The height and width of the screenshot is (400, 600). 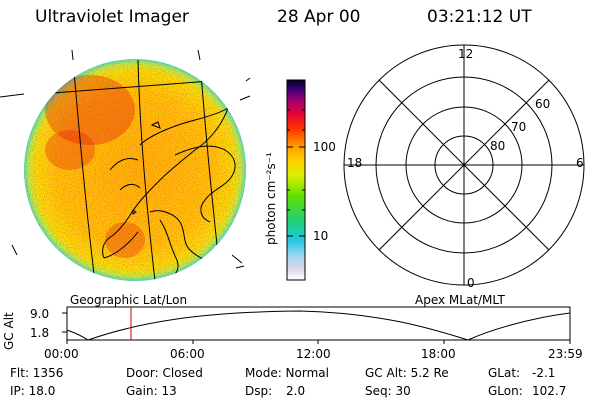 I want to click on ip-value: IP: 18.0, so click(x=33, y=391).